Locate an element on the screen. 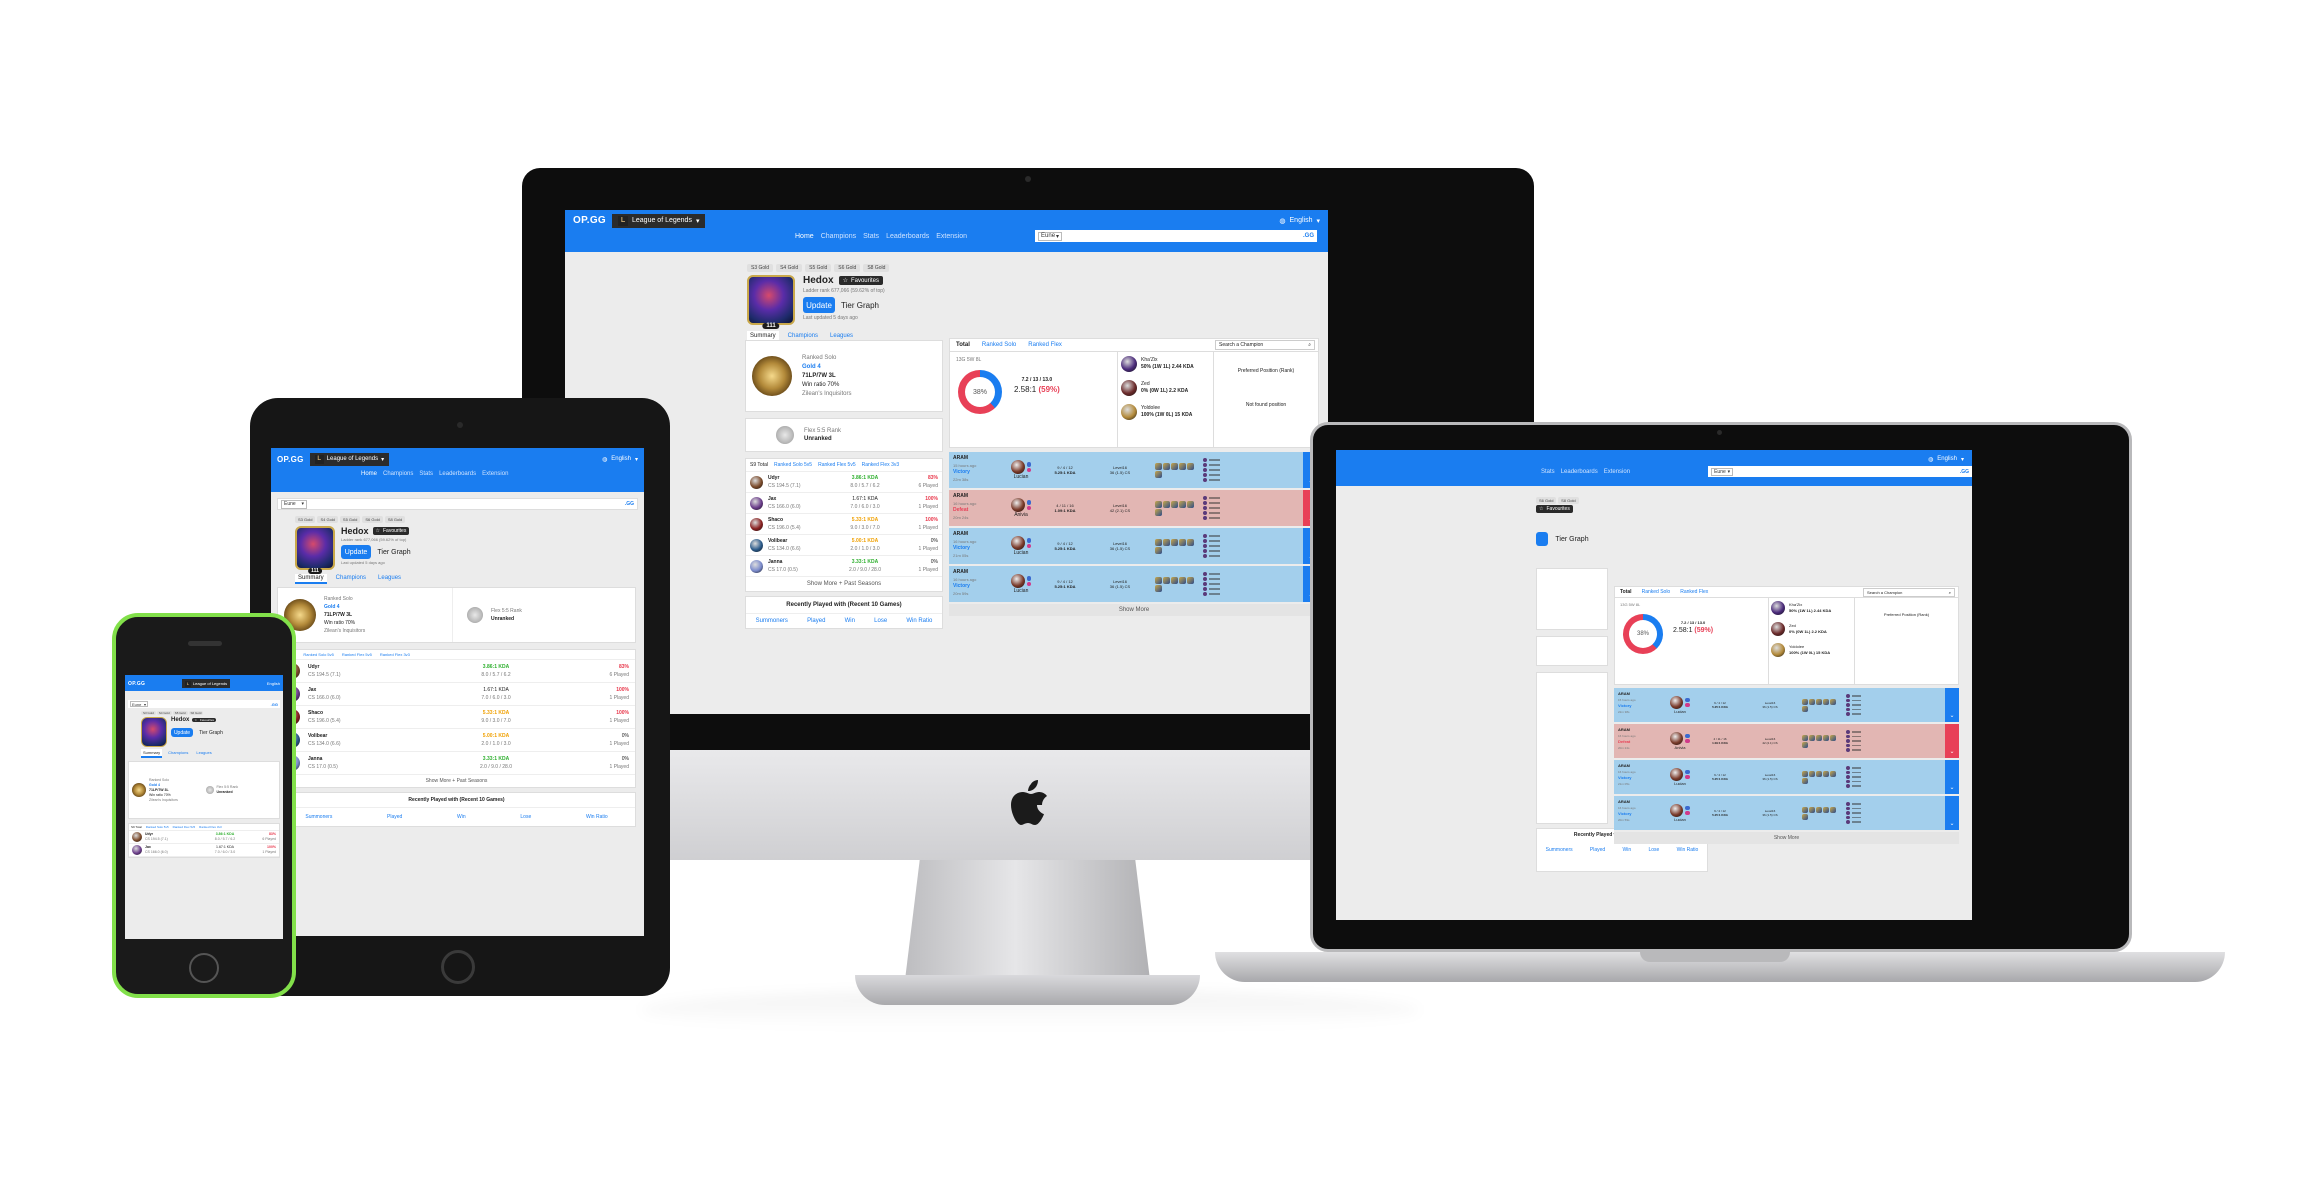 This screenshot has height=1200, width=2300. language-select: English is located at coordinates (273, 683).